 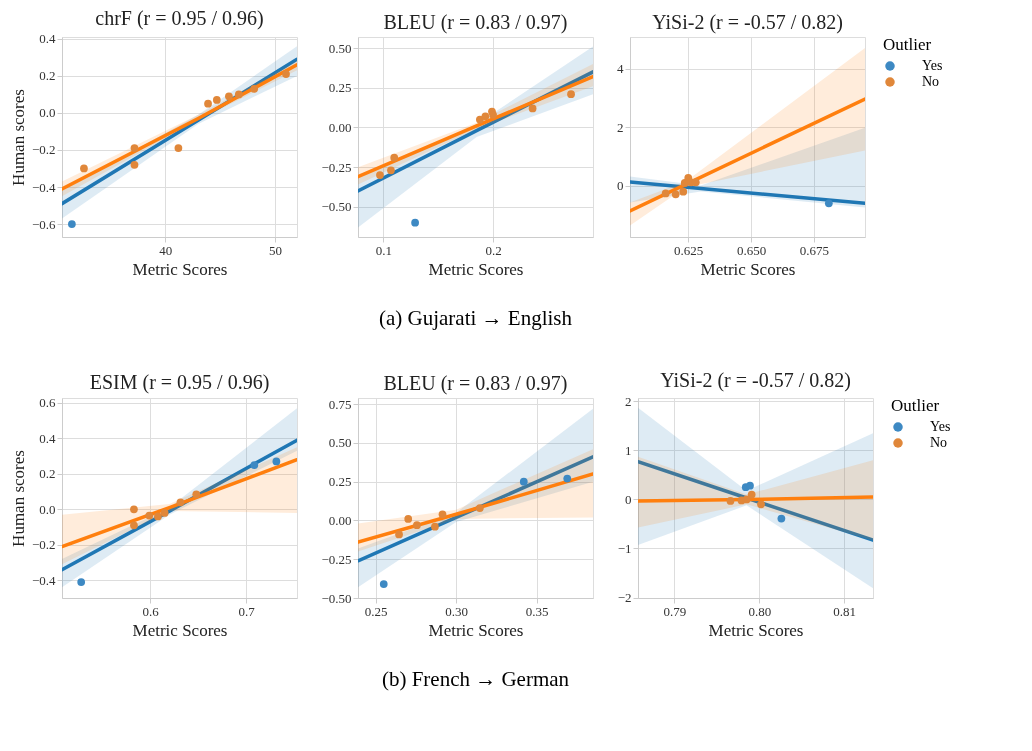 I want to click on x-tick-label: 0.650, so click(x=751, y=250).